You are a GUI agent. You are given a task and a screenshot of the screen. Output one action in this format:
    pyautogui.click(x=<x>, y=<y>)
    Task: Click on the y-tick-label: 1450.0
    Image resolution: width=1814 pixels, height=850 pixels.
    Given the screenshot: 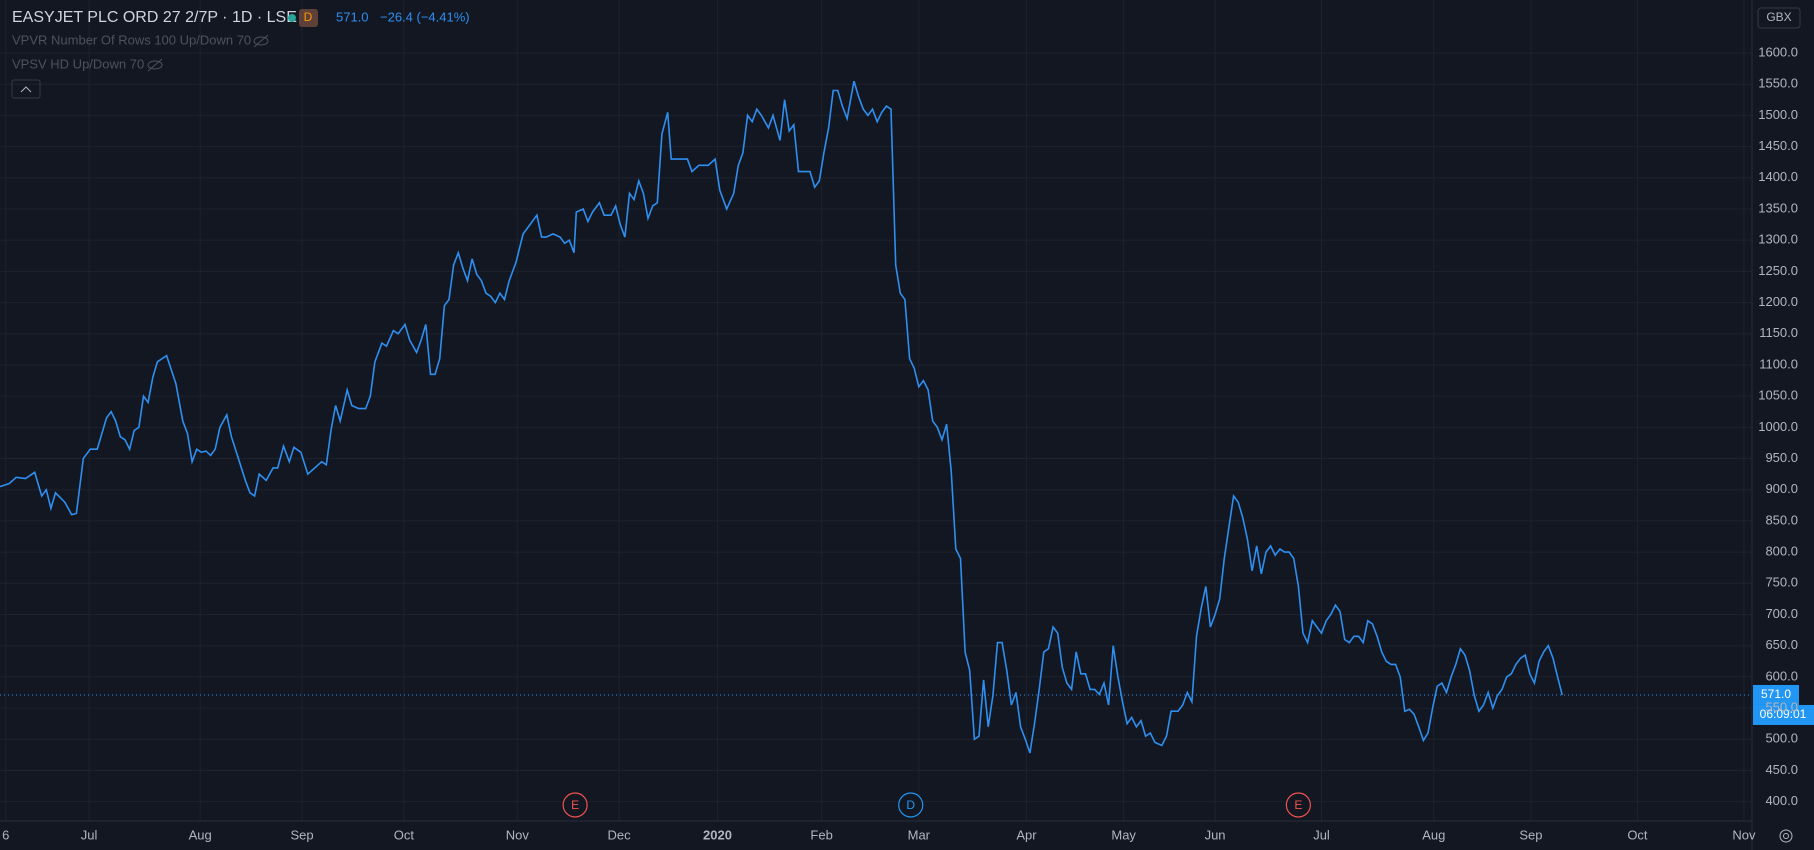 What is the action you would take?
    pyautogui.click(x=1778, y=145)
    